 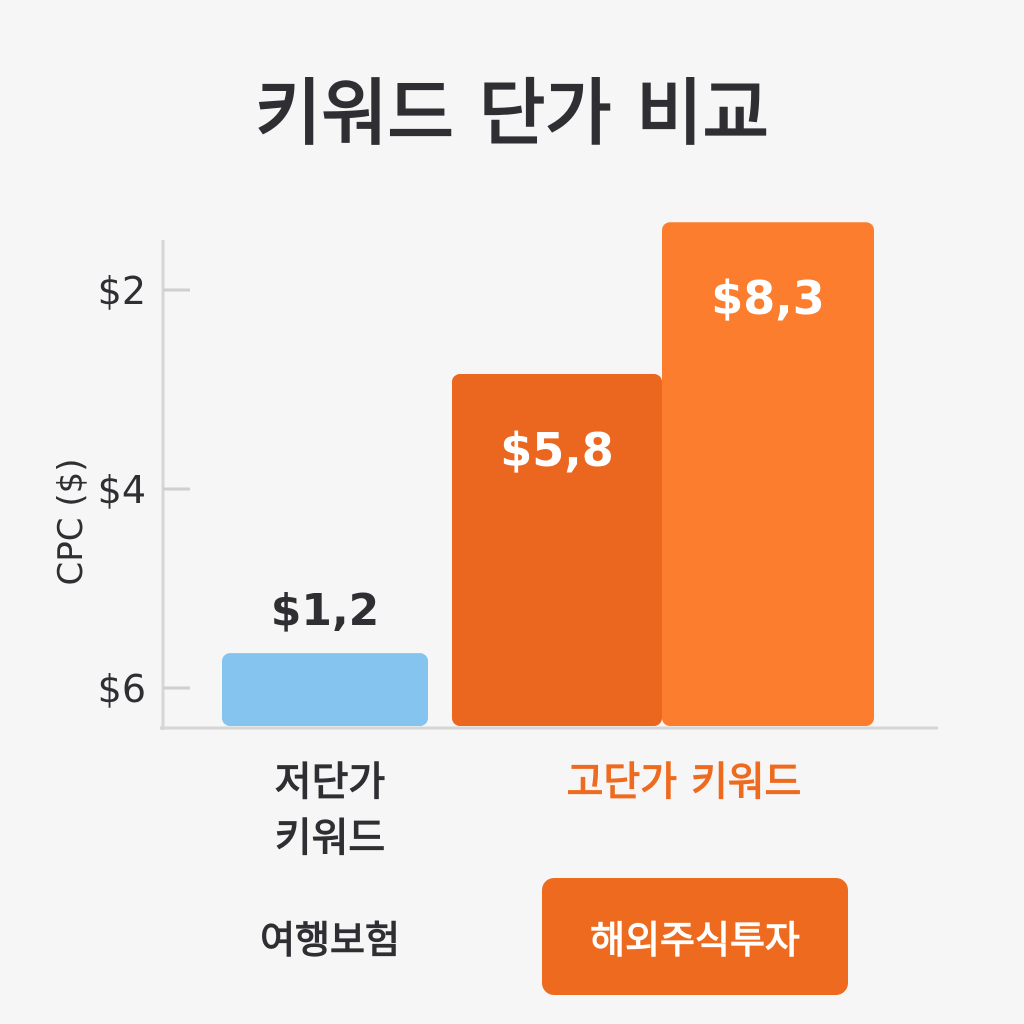 What do you see at coordinates (557, 450) in the screenshot?
I see `bar-value-label-2: $5,8` at bounding box center [557, 450].